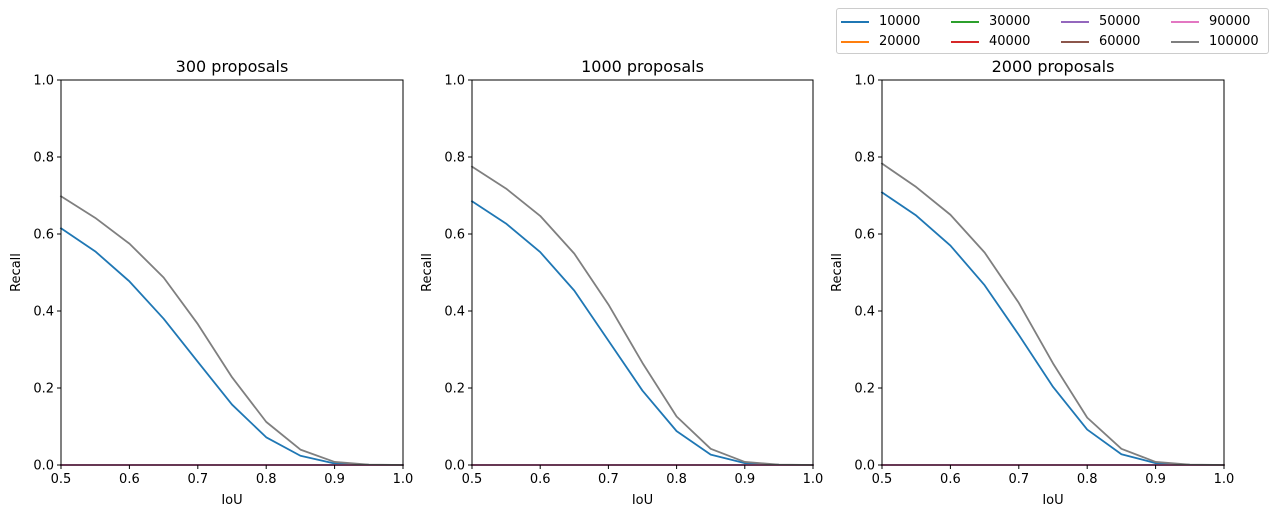 This screenshot has width=1279, height=518. What do you see at coordinates (1230, 21) in the screenshot?
I see `legend-label: 90000` at bounding box center [1230, 21].